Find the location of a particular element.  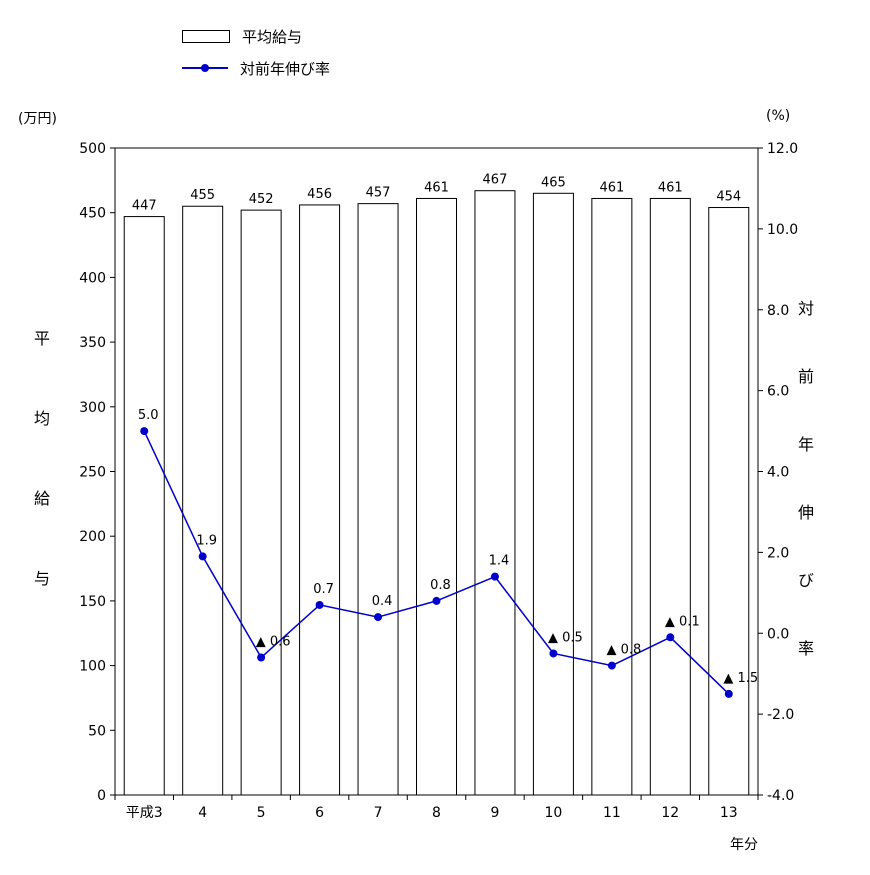

right-axis-tick-label: 12.0 is located at coordinates (782, 149).